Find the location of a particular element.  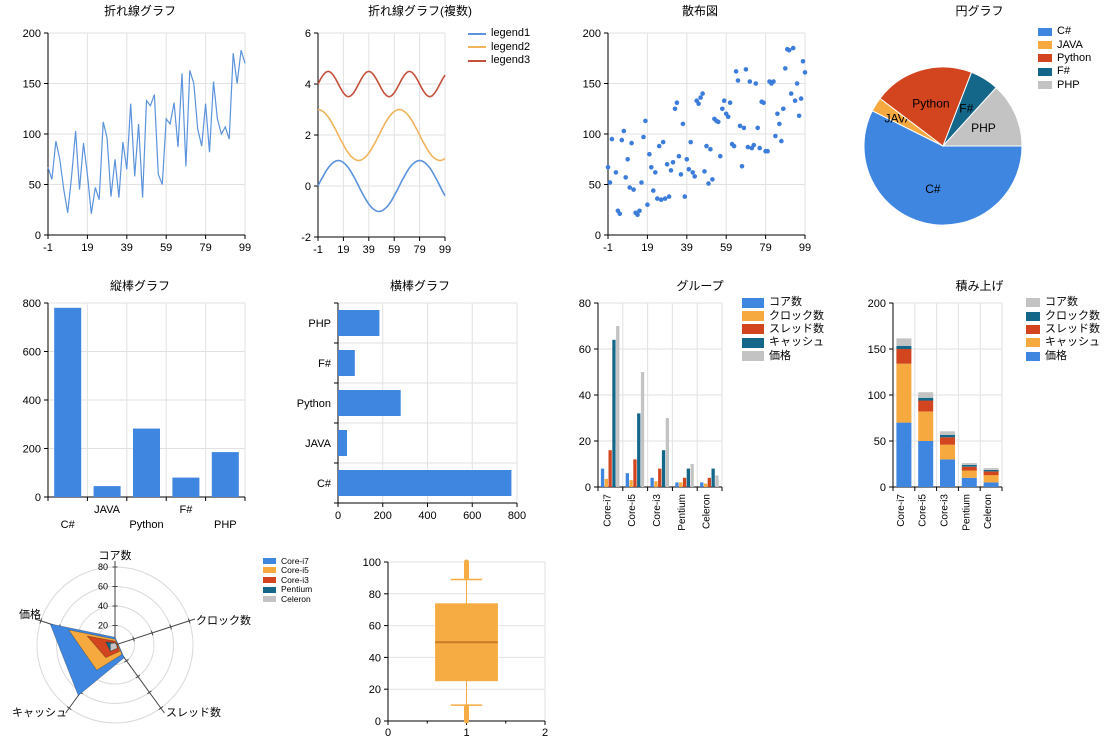

y-tick-label: 80 is located at coordinates (585, 304).